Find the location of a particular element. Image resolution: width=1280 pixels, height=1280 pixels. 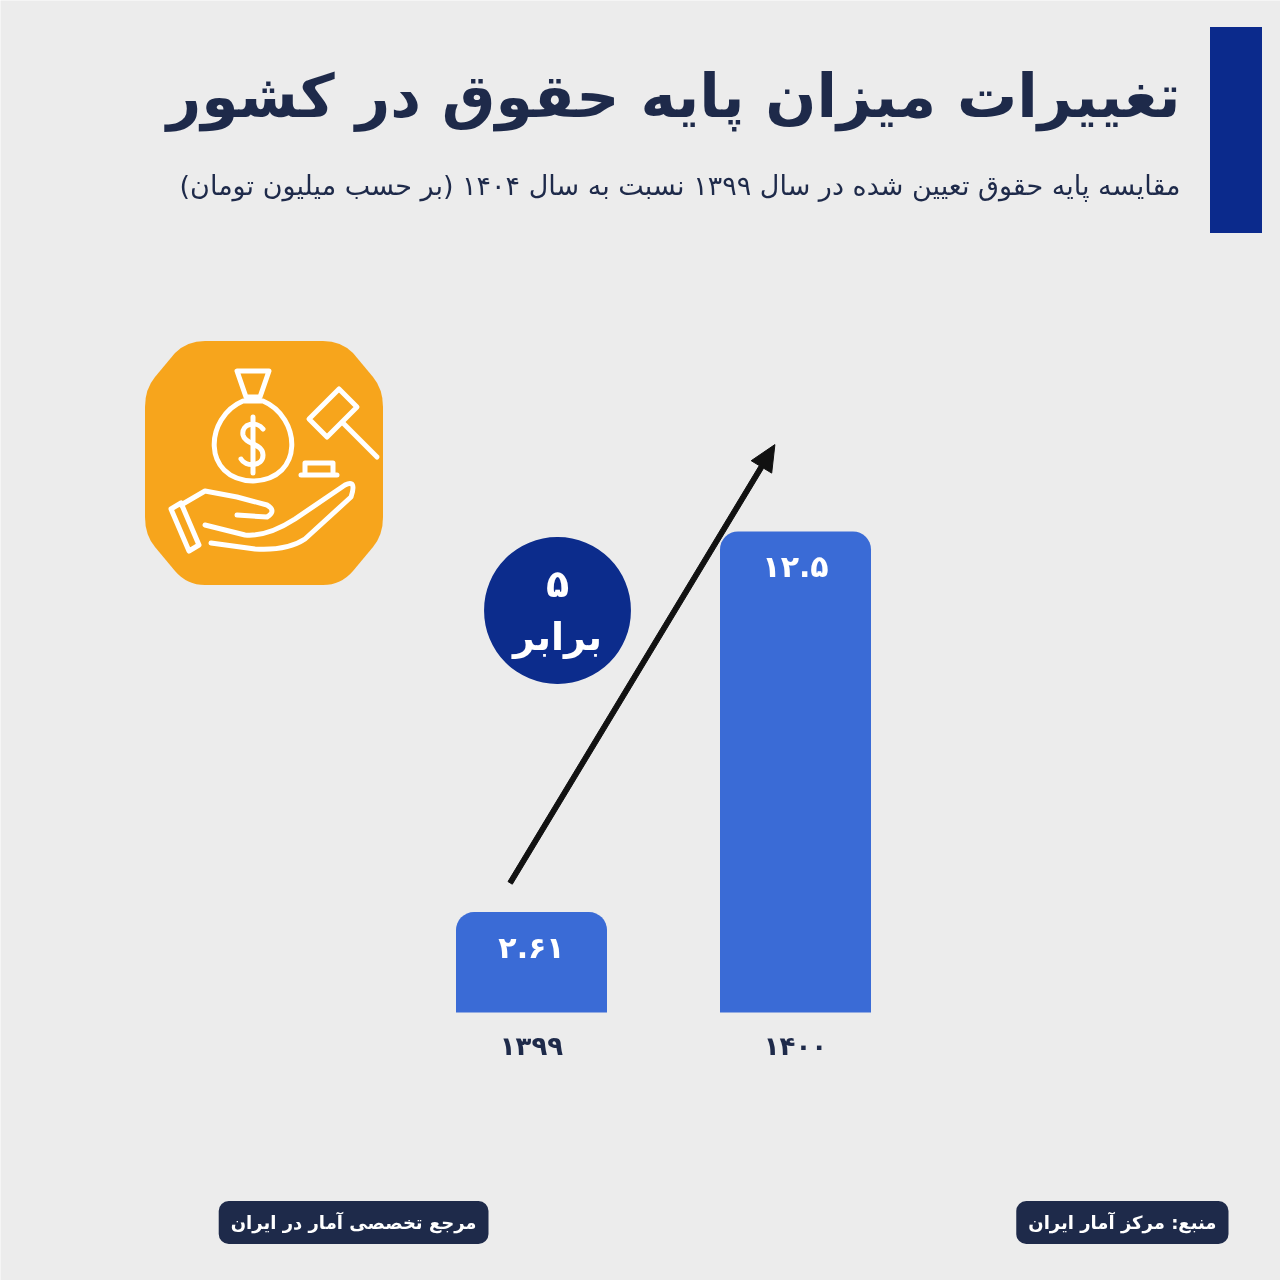

data-label: ۱۲.۵ is located at coordinates (795, 566).